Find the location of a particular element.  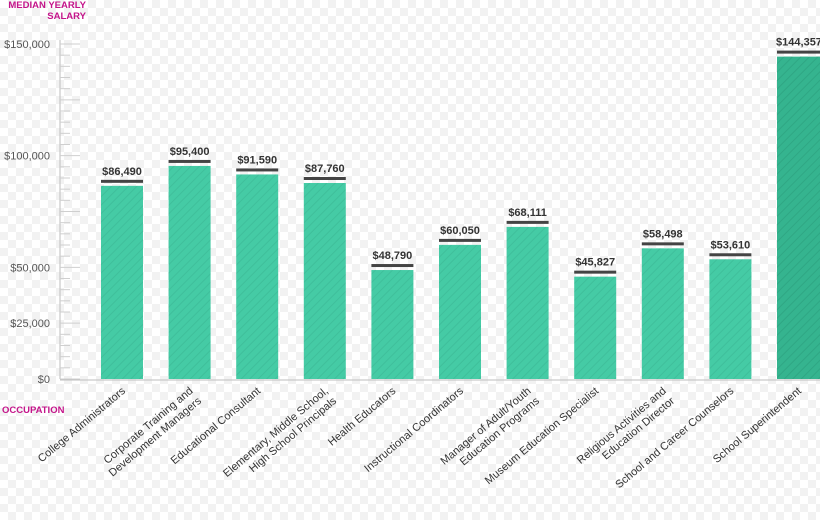

bar-group: $95,400 is located at coordinates (189, 262).